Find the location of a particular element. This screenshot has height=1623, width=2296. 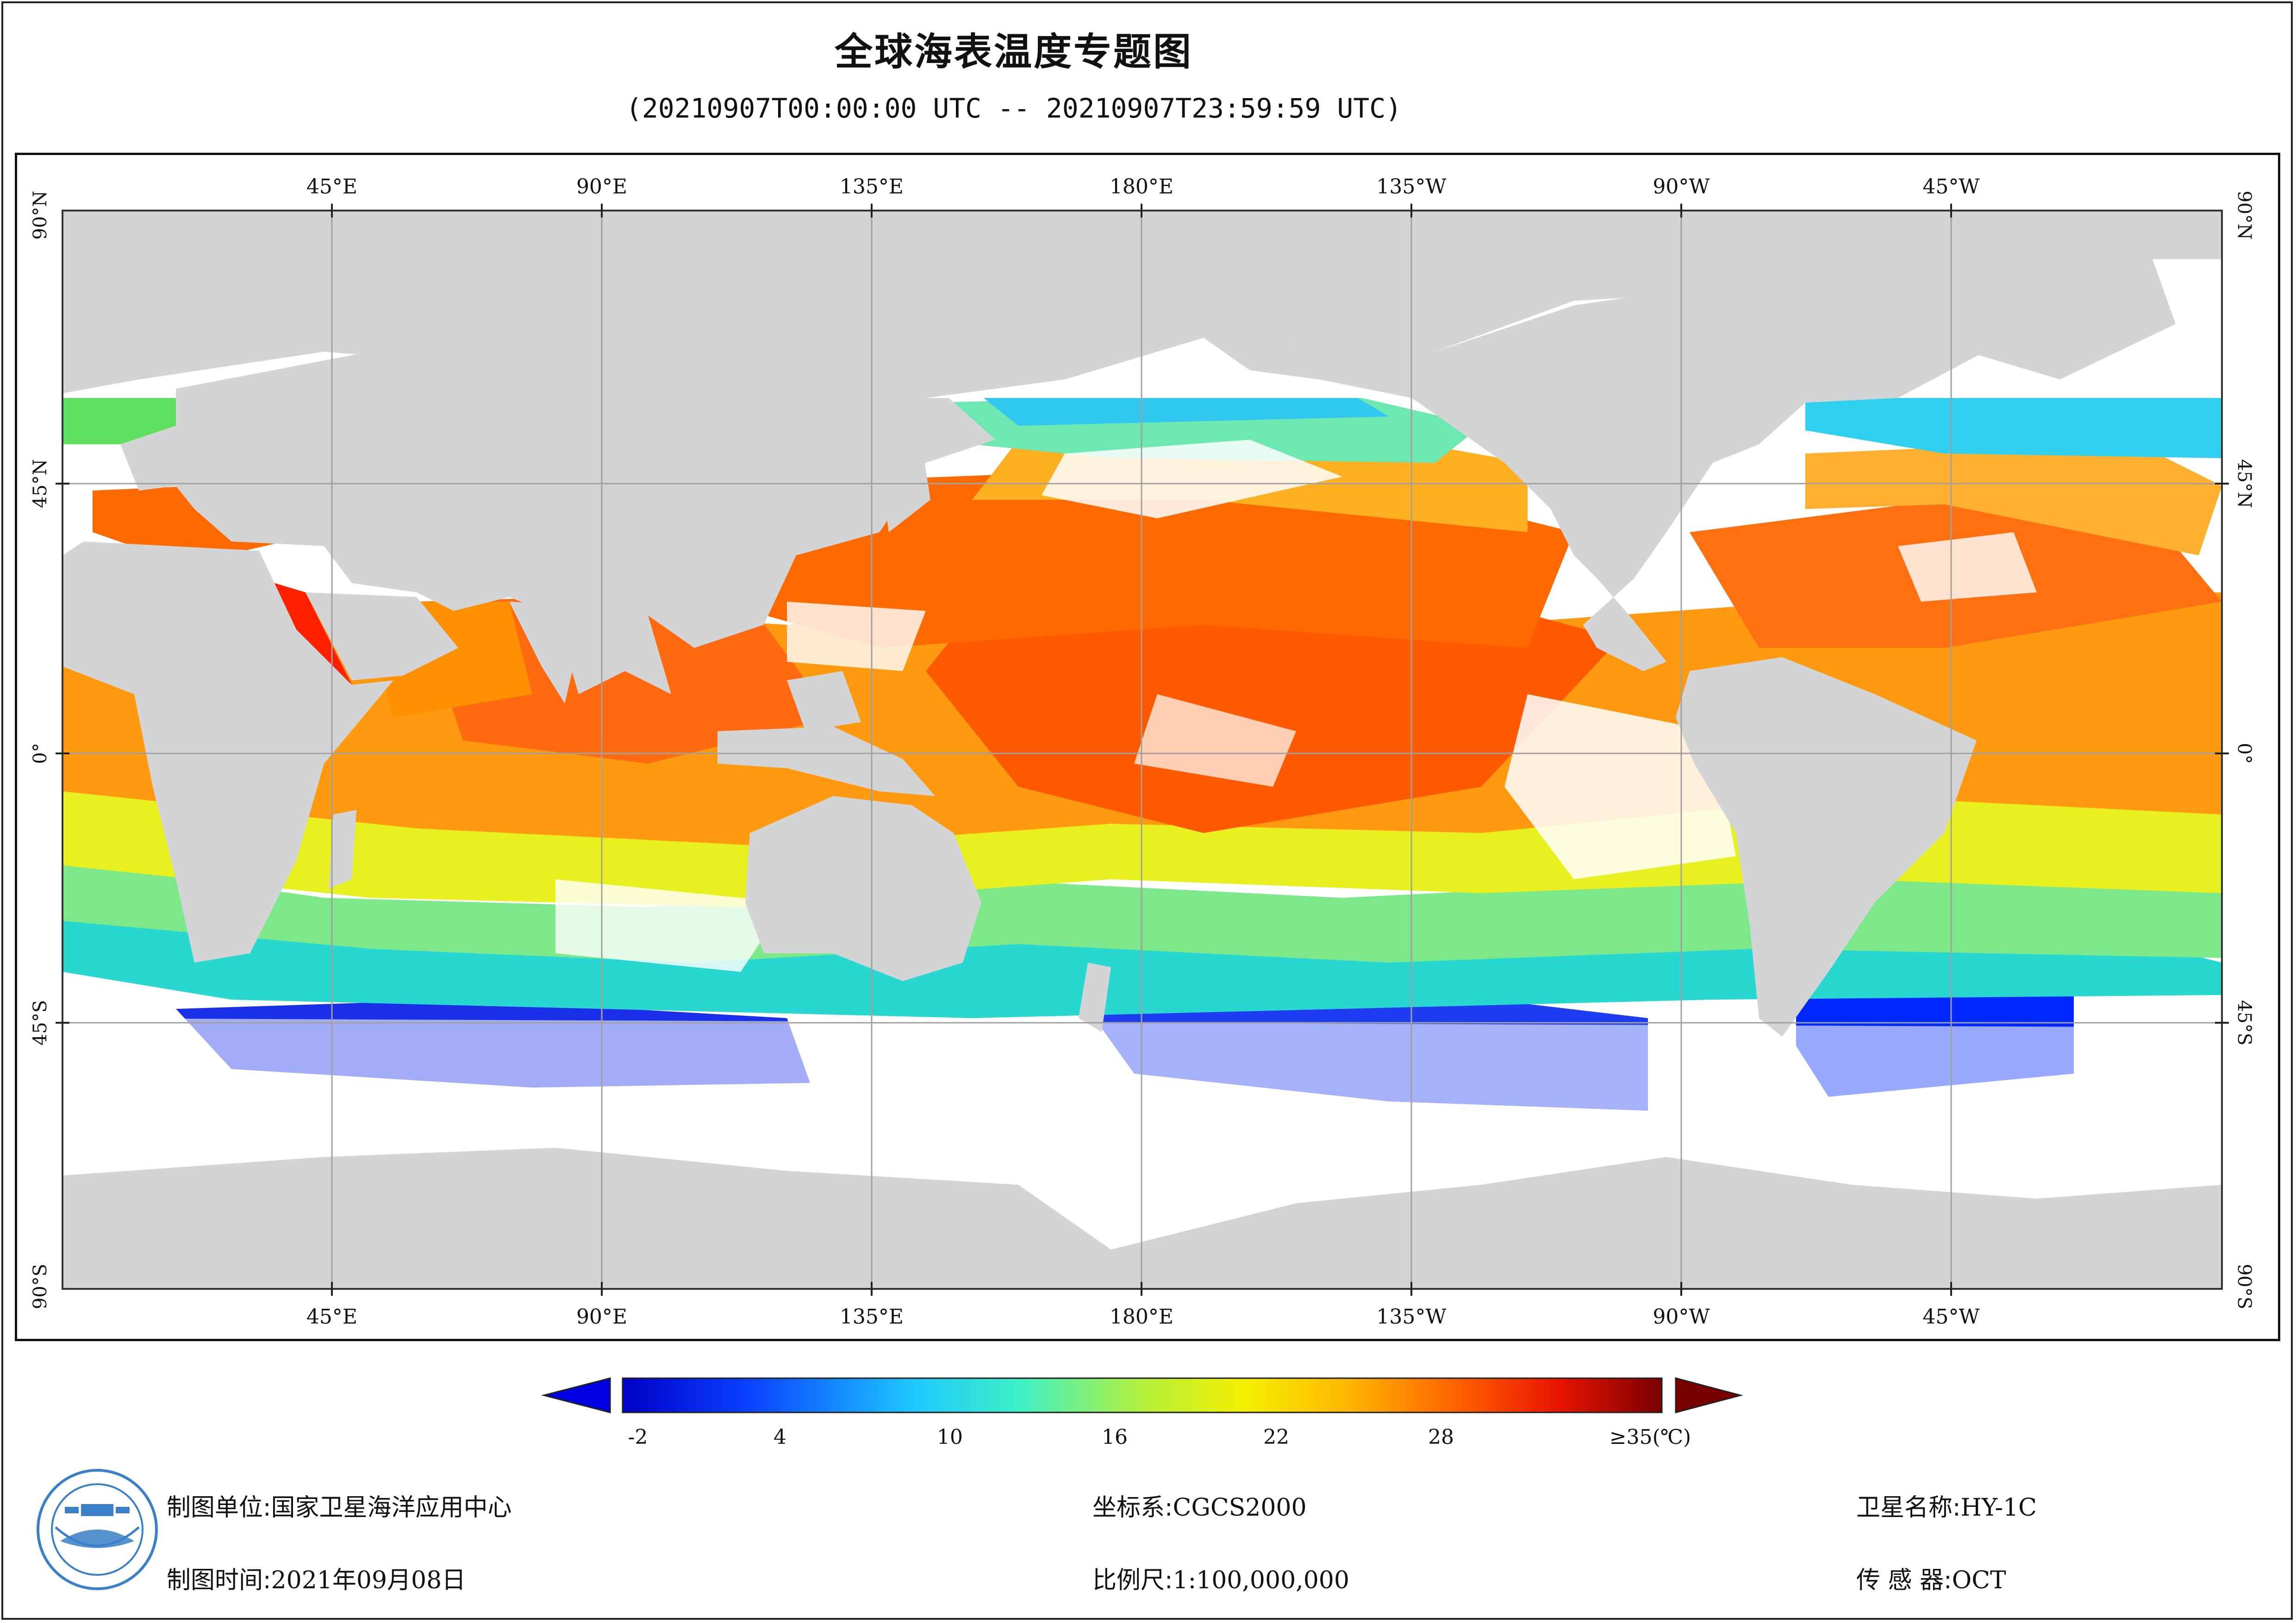

left-lat-label: 45°S is located at coordinates (40, 1023).